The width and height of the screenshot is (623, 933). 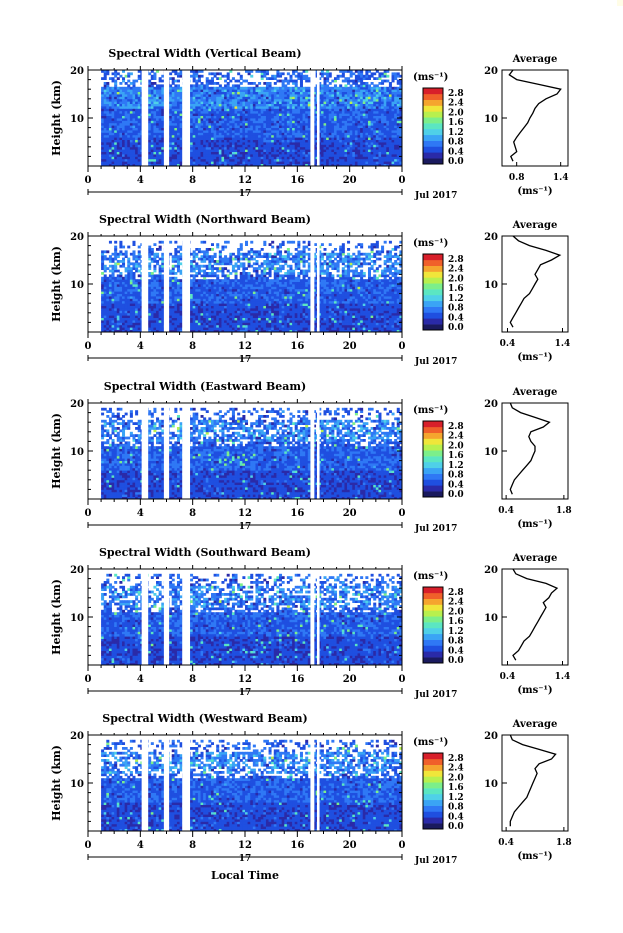 I want to click on x-tick-label: 12, so click(x=245, y=180).